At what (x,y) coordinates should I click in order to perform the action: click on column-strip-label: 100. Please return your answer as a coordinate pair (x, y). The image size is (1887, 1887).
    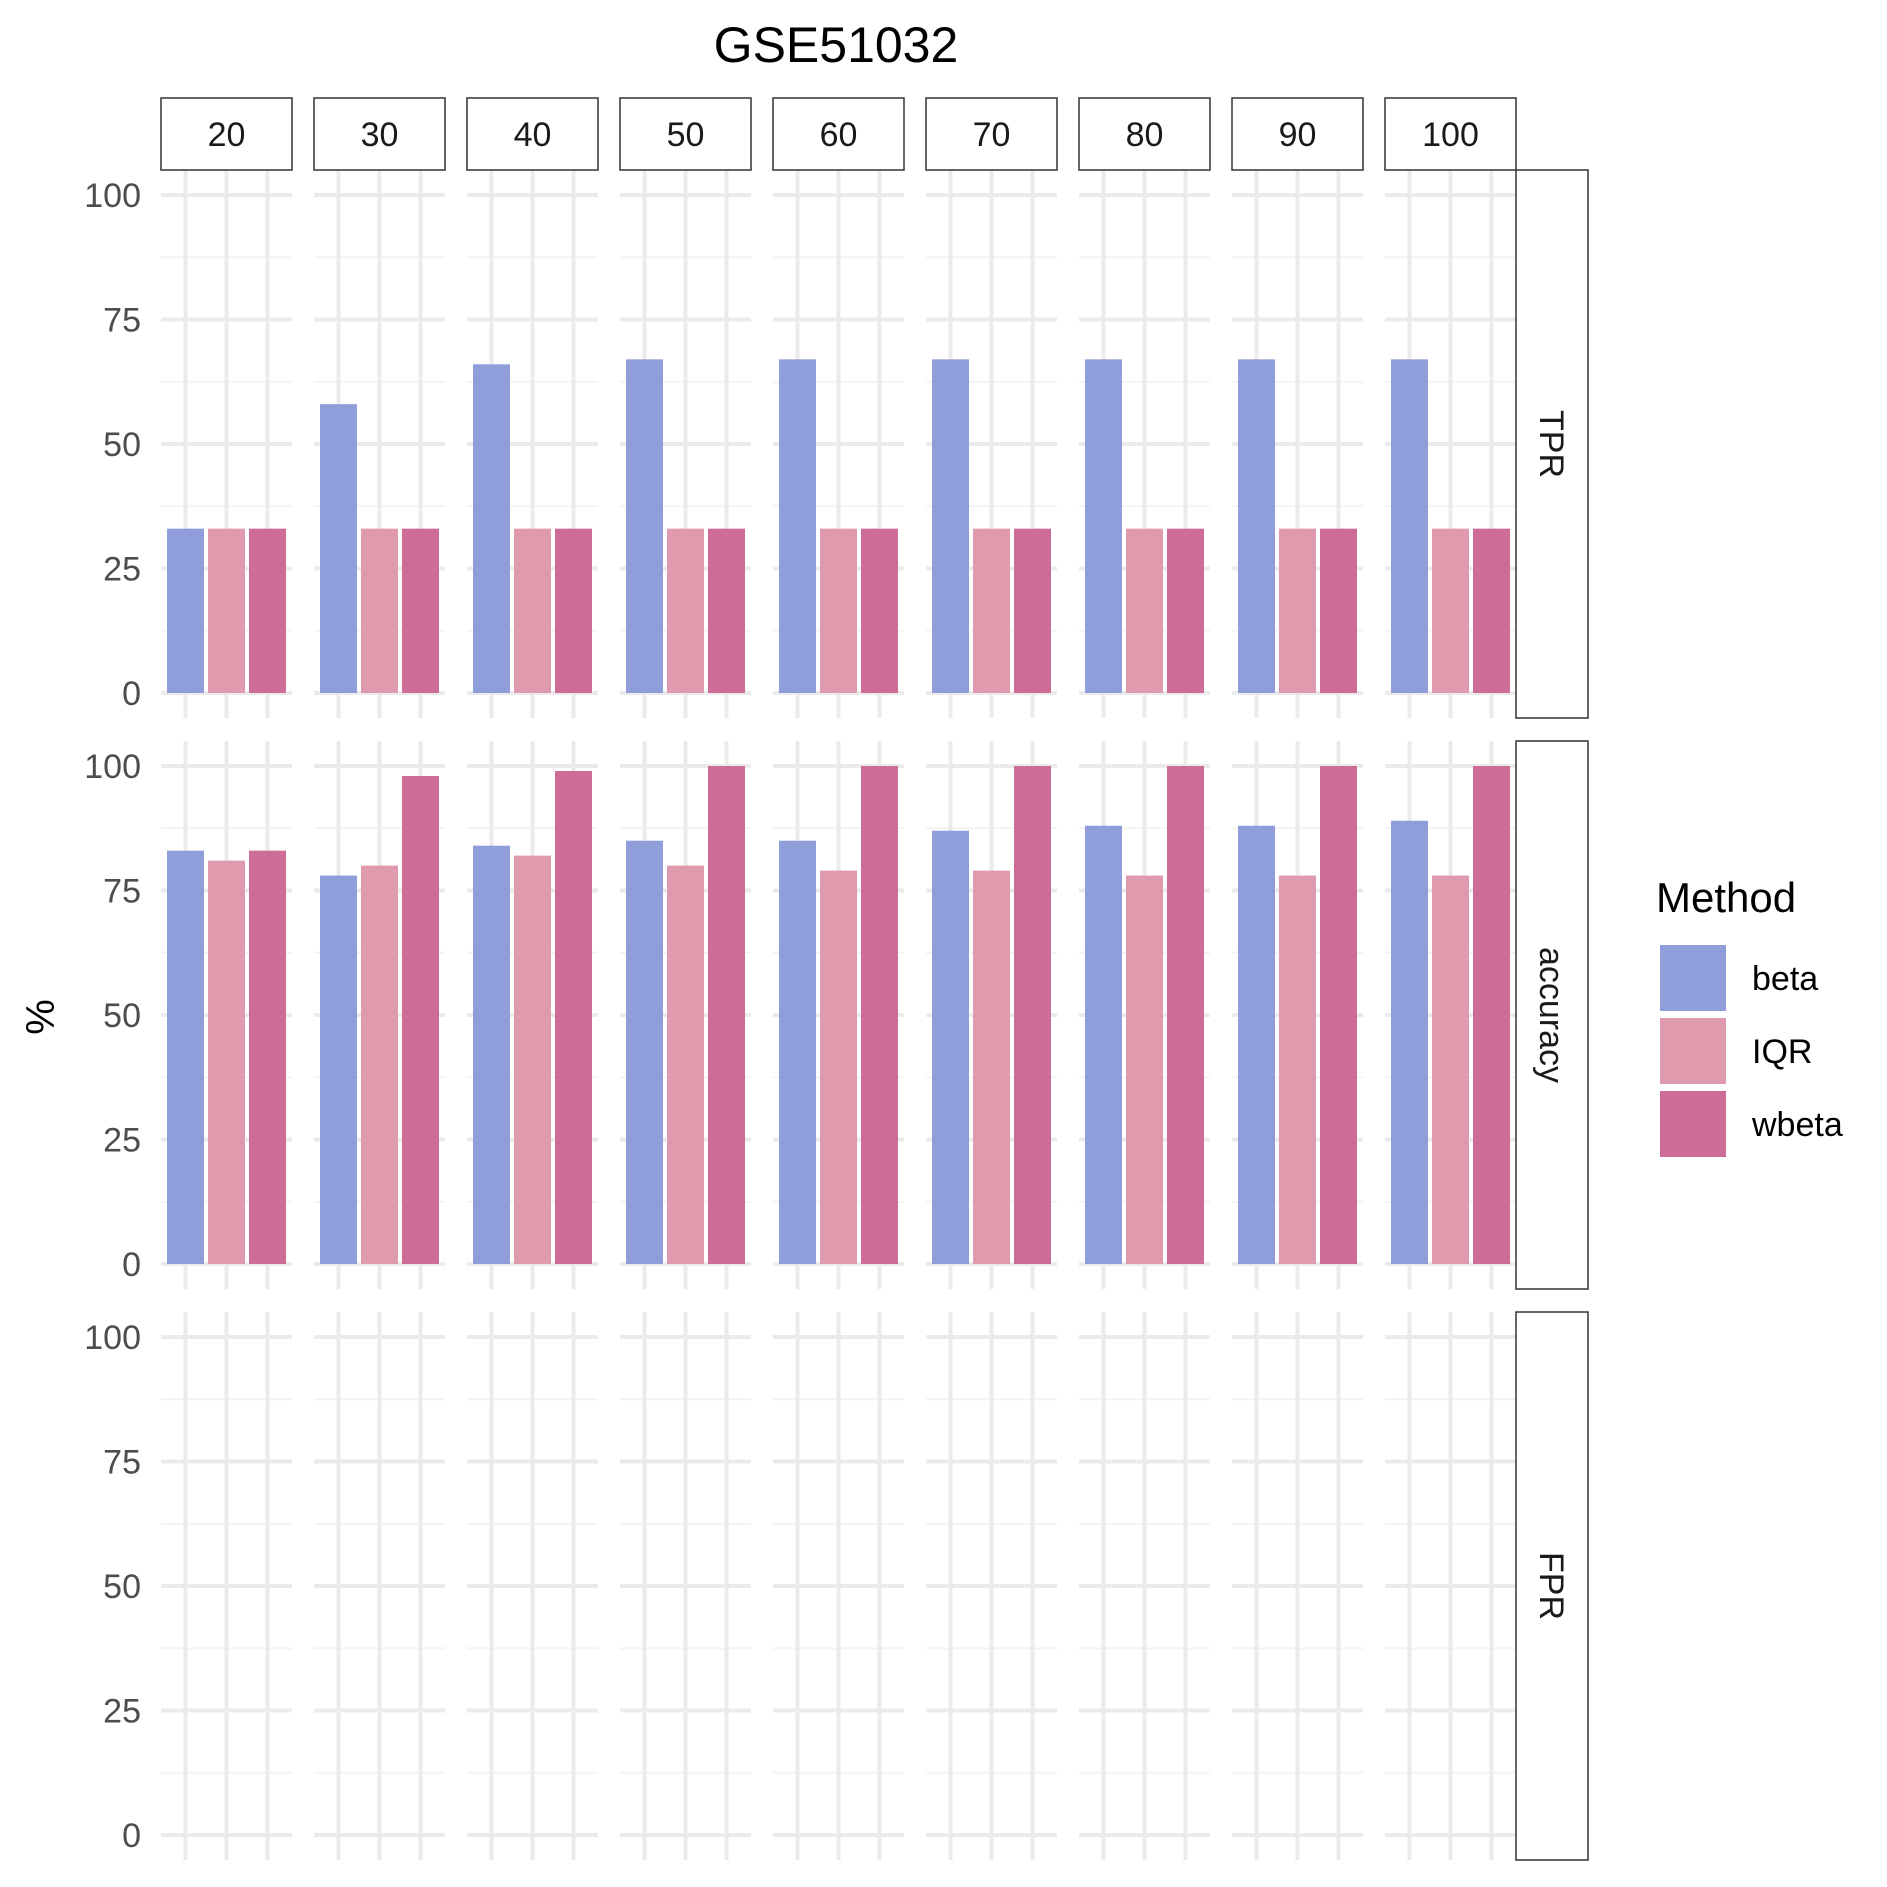
    Looking at the image, I should click on (1450, 135).